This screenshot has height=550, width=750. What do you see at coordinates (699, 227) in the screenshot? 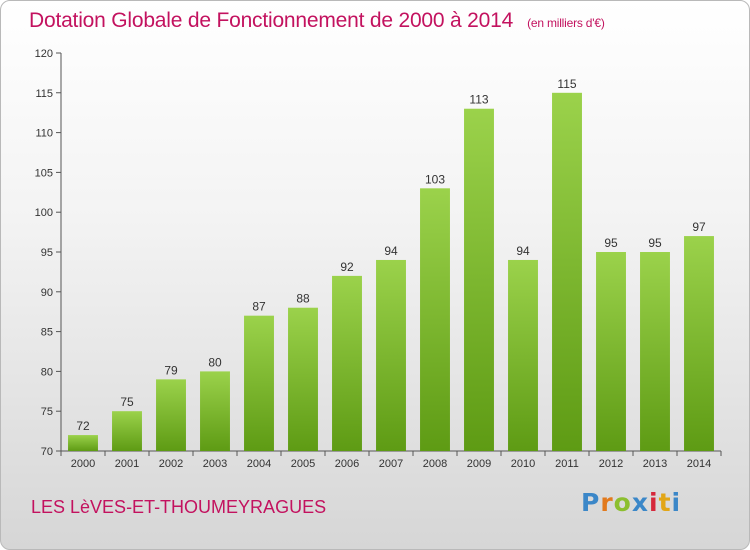
I see `data-label-2014: 97` at bounding box center [699, 227].